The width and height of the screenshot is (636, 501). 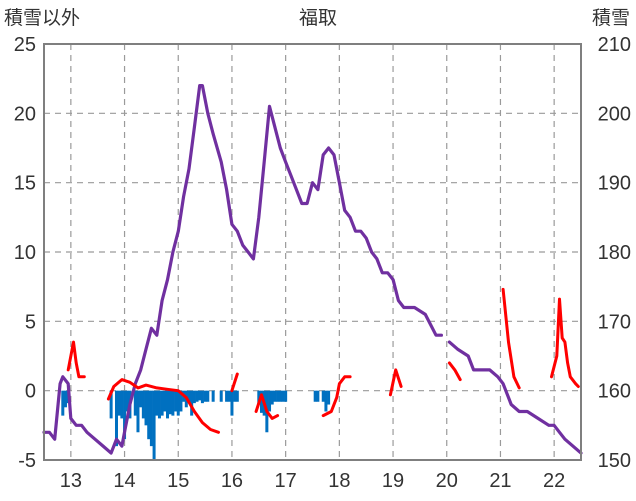 I want to click on right-tick-label: 150, so click(x=614, y=461).